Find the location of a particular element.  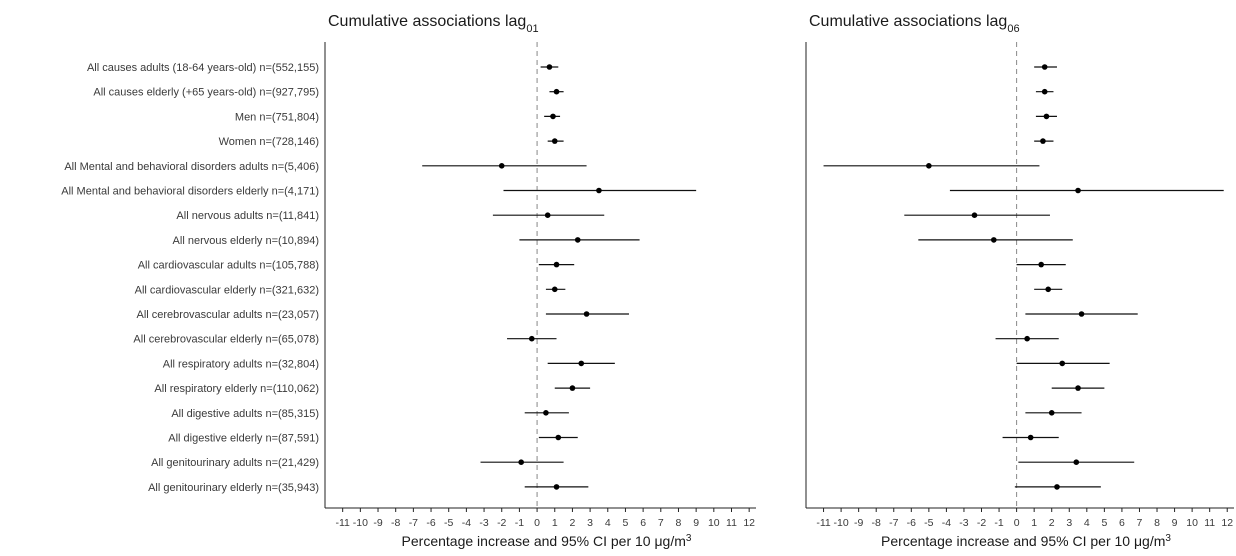

category-label: All digestive elderly n=(87,591) is located at coordinates (243, 439).